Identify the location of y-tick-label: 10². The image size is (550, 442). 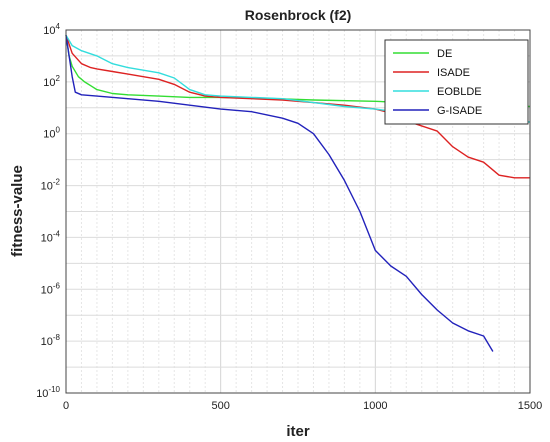
(51, 81).